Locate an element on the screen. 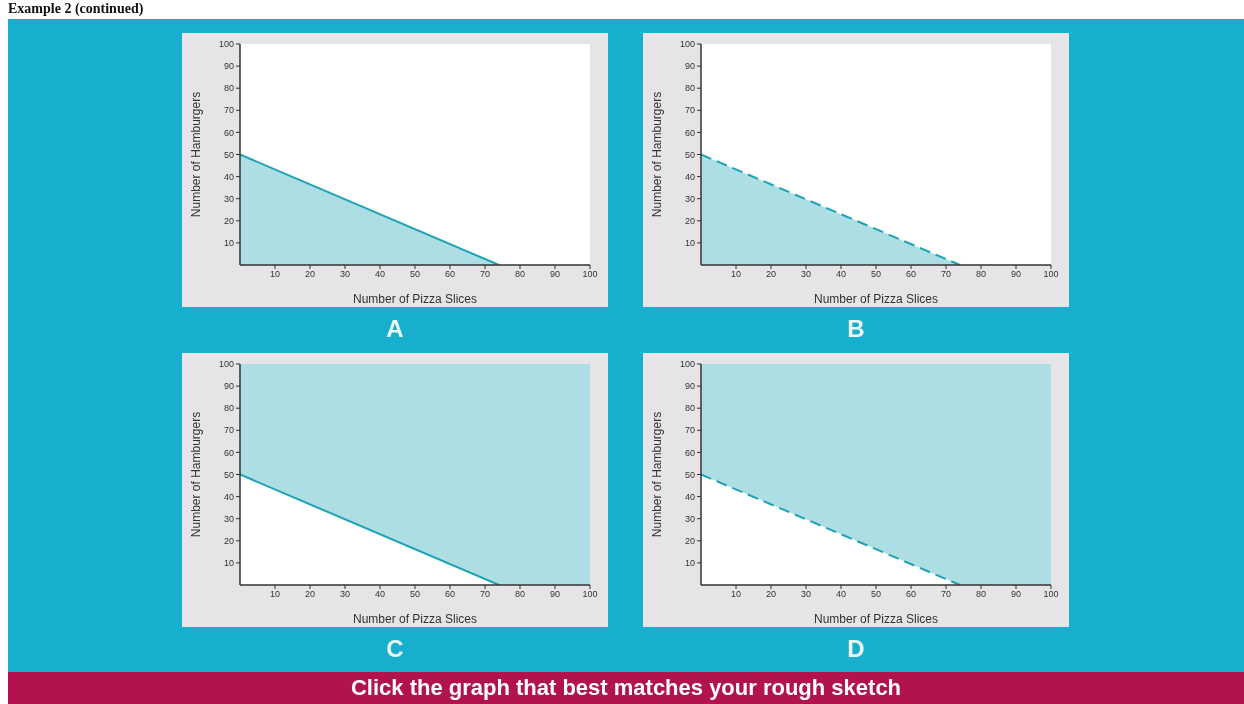  text: D is located at coordinates (856, 649).